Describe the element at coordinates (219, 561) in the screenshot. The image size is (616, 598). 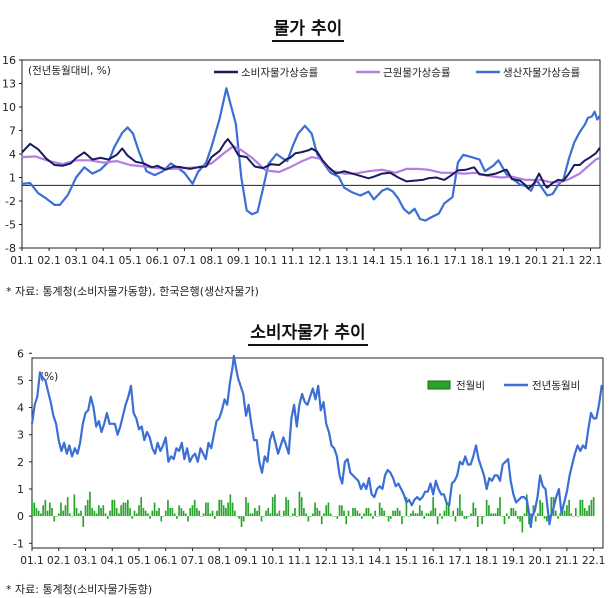
I see `bottom-x-tick-label: 08.1` at that location.